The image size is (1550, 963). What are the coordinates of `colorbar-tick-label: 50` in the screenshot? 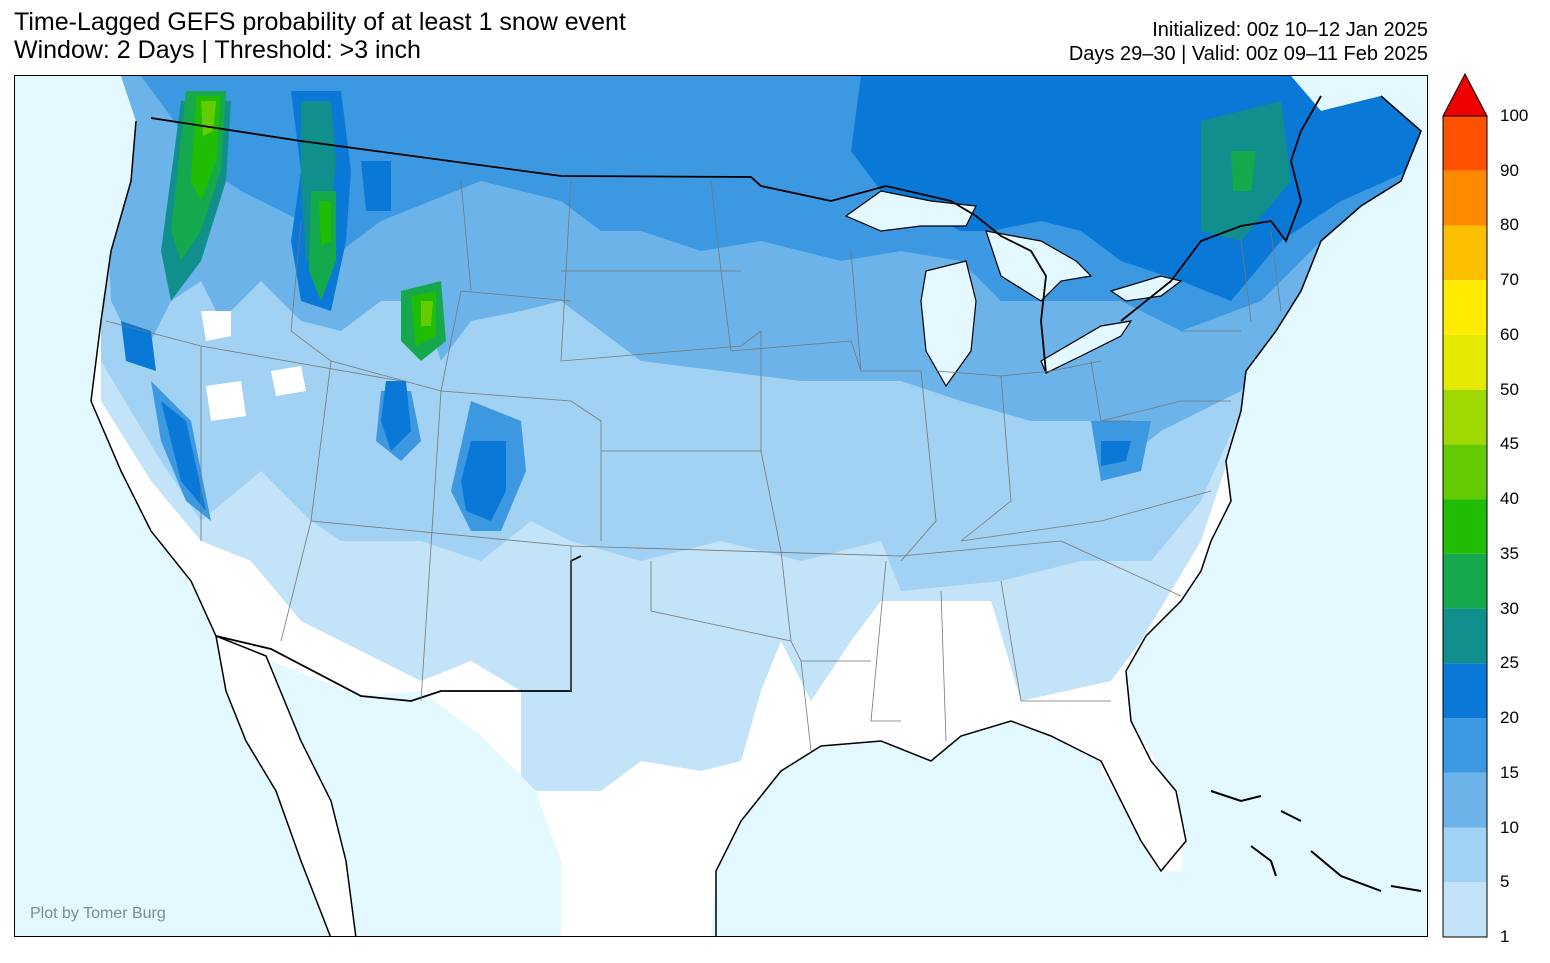 It's located at (1509, 389).